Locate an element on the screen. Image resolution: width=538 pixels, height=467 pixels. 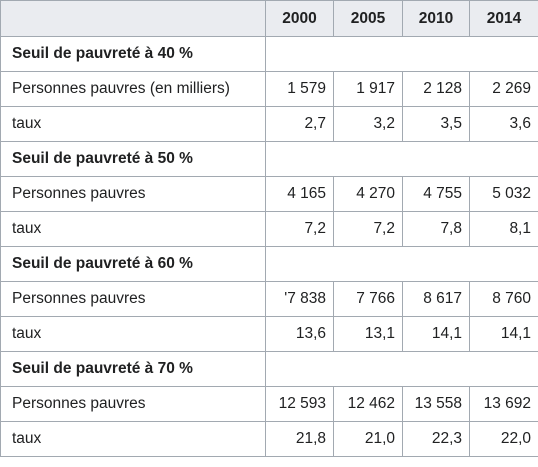
section-title: Seuil de pauvreté à 60 % is located at coordinates (133, 264).